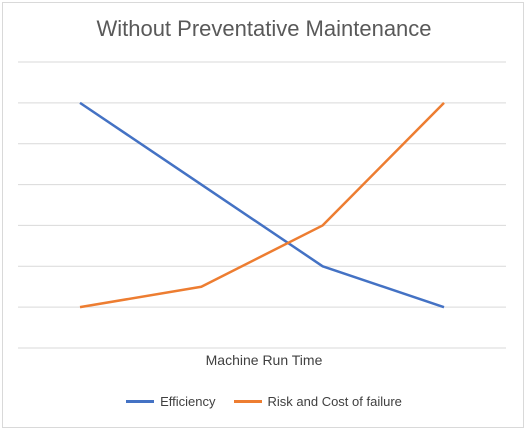 Image resolution: width=528 pixels, height=432 pixels. What do you see at coordinates (140, 401) in the screenshot?
I see `legend-swatch-efficiency` at bounding box center [140, 401].